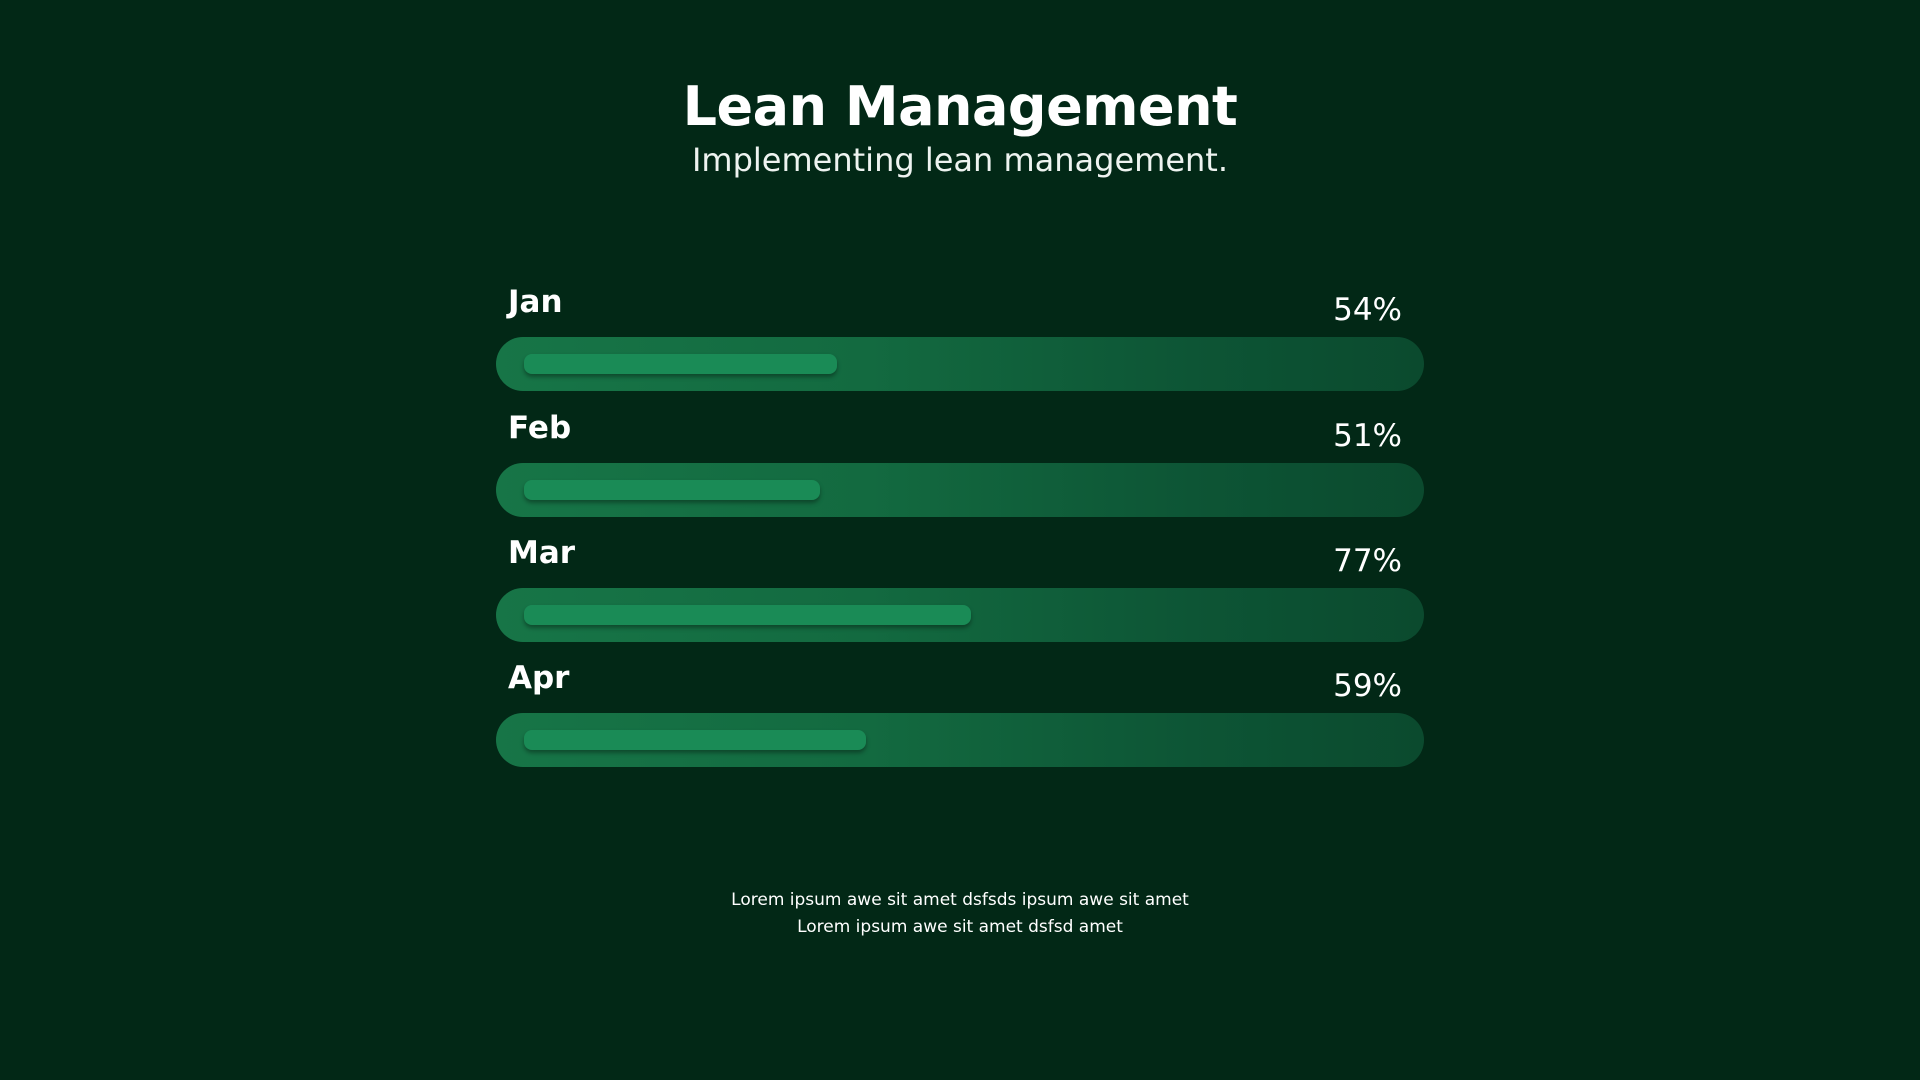 This screenshot has height=1080, width=1920. What do you see at coordinates (1367, 686) in the screenshot?
I see `value-label: 59%` at bounding box center [1367, 686].